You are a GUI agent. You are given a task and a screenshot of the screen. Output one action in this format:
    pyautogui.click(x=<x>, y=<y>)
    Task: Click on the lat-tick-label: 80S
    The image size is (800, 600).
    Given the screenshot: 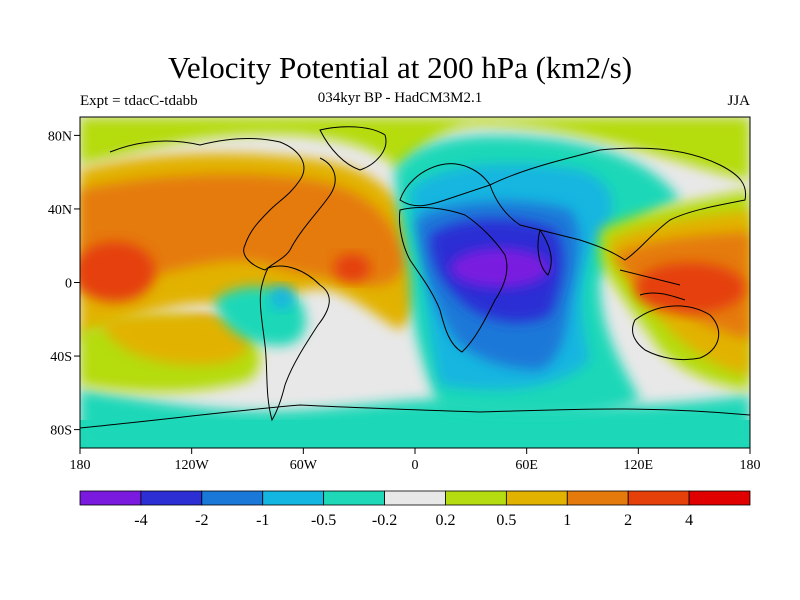 What is the action you would take?
    pyautogui.click(x=61, y=431)
    